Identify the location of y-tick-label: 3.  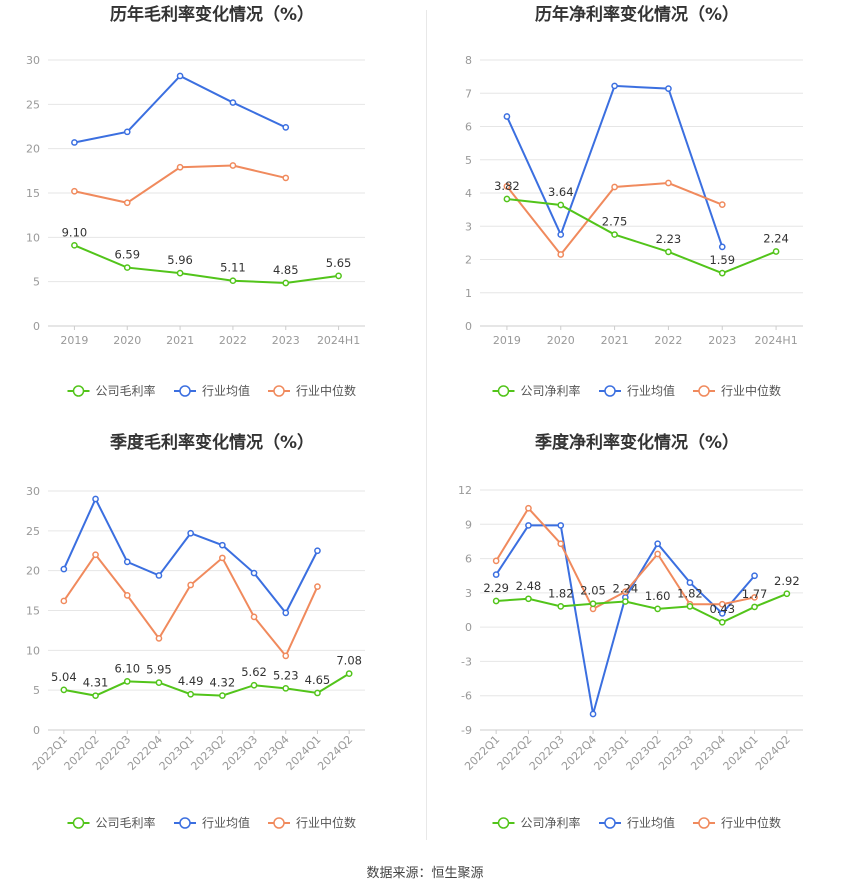
(468, 593).